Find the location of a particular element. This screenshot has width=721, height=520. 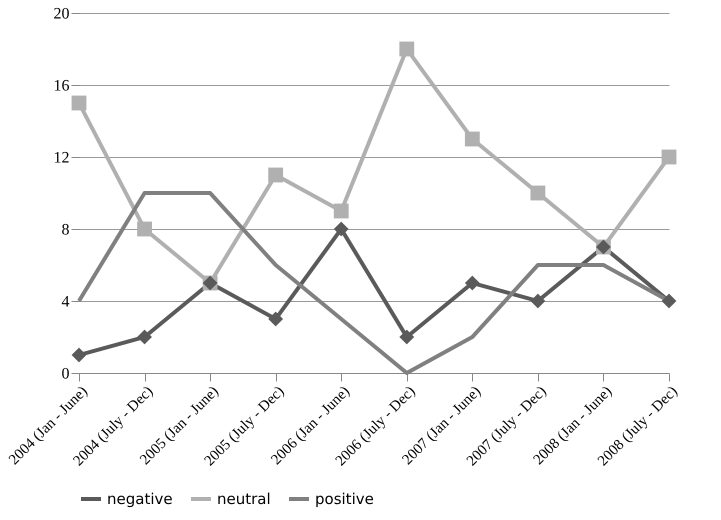

y-tick-label: 0 is located at coordinates (66, 374).